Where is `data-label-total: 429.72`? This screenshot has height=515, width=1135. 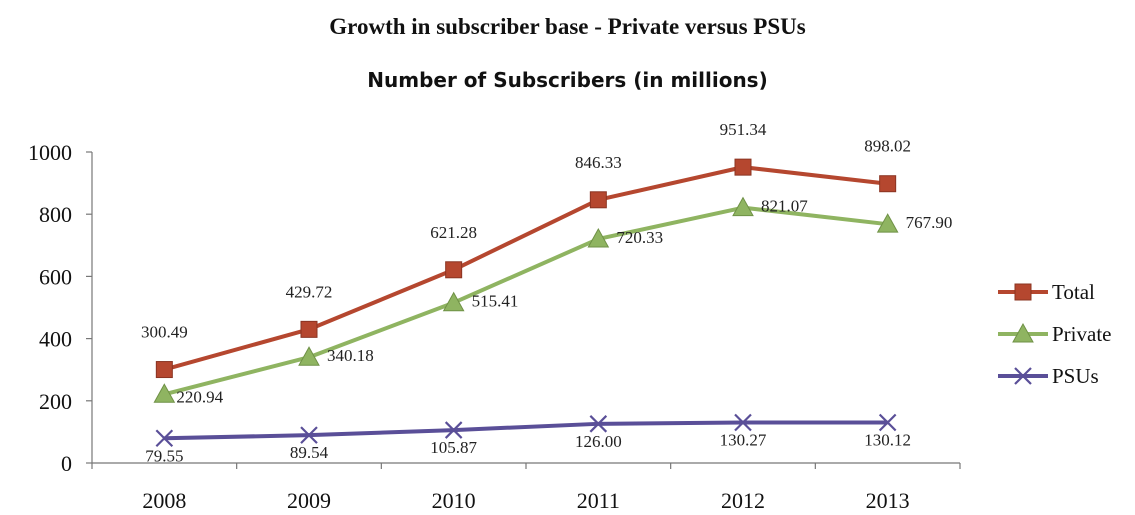
data-label-total: 429.72 is located at coordinates (309, 291).